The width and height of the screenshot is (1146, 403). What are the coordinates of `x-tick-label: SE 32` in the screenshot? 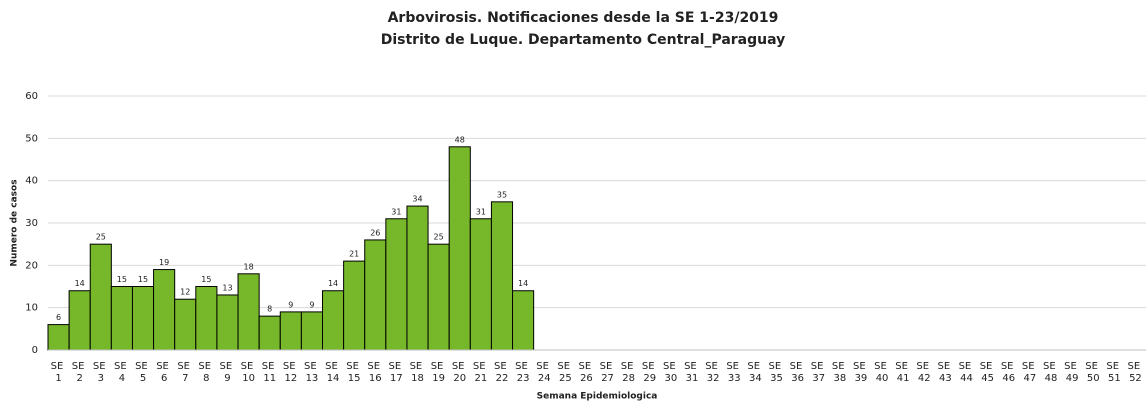 It's located at (713, 372).